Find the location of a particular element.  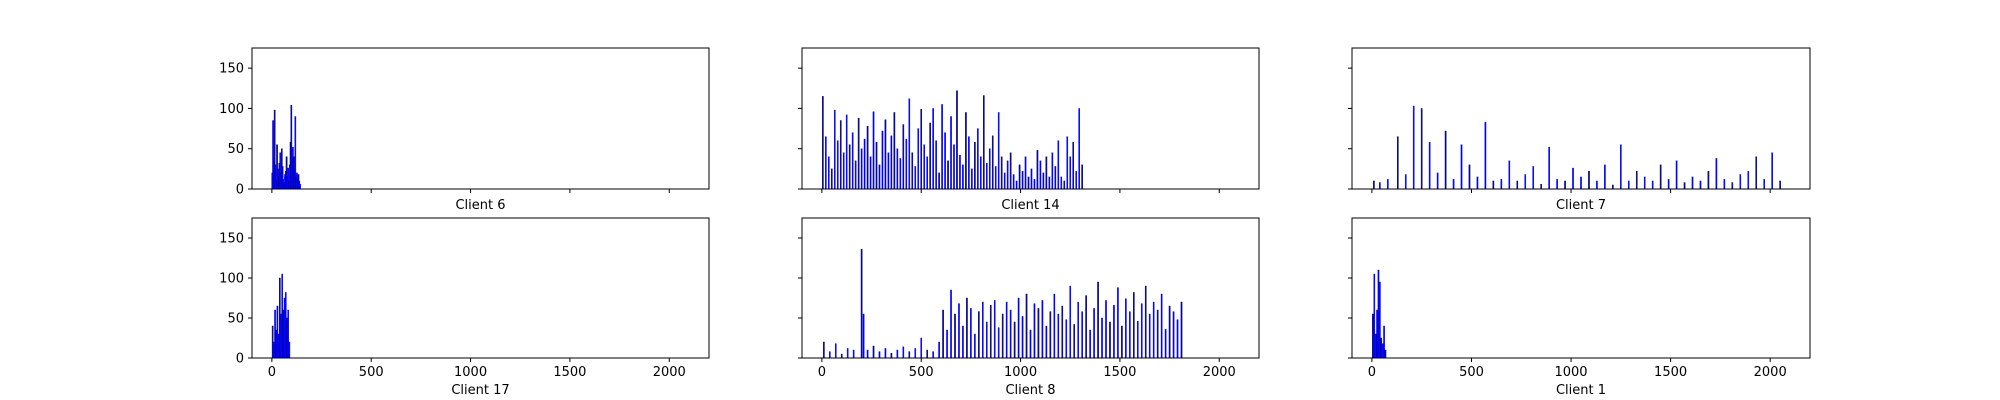

x-tick-label: 500 is located at coordinates (1471, 372).